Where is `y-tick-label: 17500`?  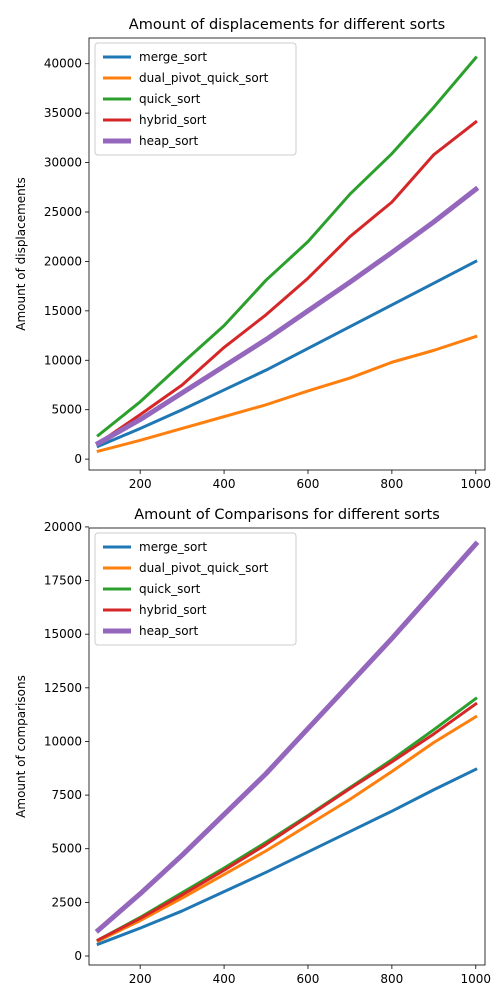 y-tick-label: 17500 is located at coordinates (63, 581).